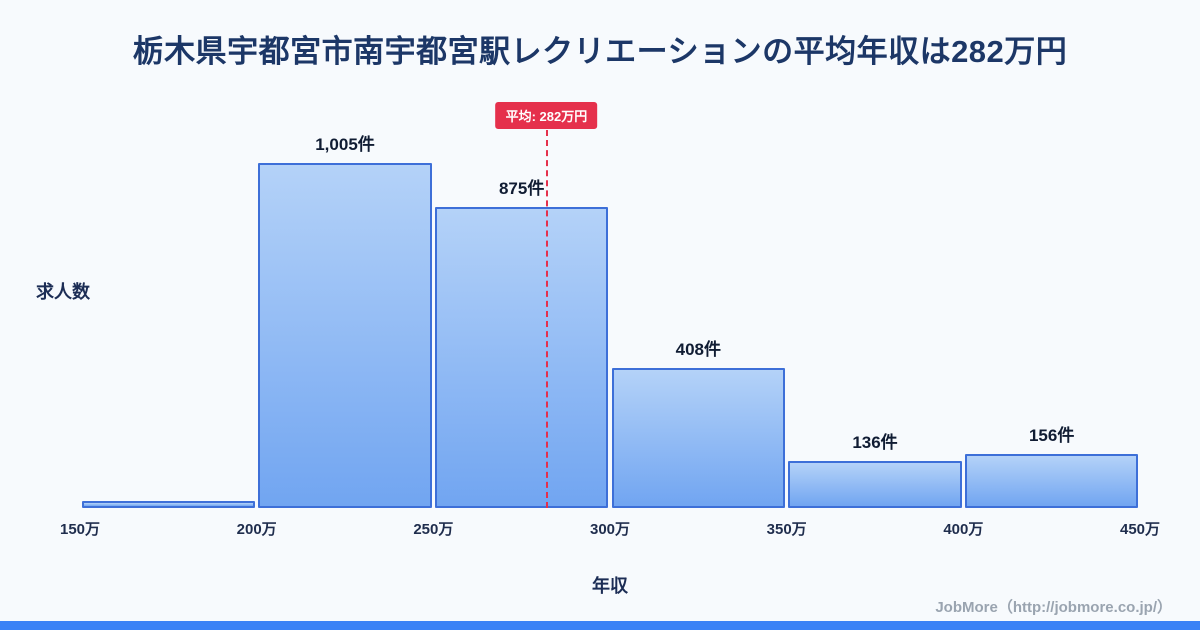 The image size is (1200, 630). I want to click on y-axis-label: 求人数, so click(63, 292).